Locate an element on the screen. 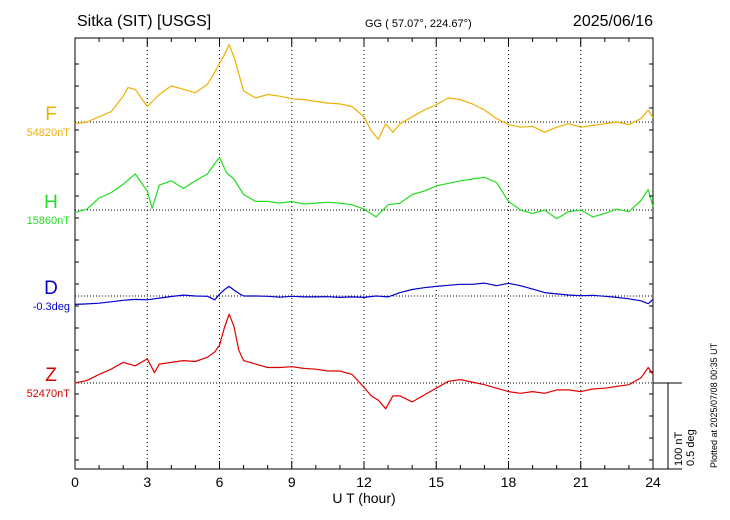 The width and height of the screenshot is (730, 520). series-z-label: Z is located at coordinates (51, 375).